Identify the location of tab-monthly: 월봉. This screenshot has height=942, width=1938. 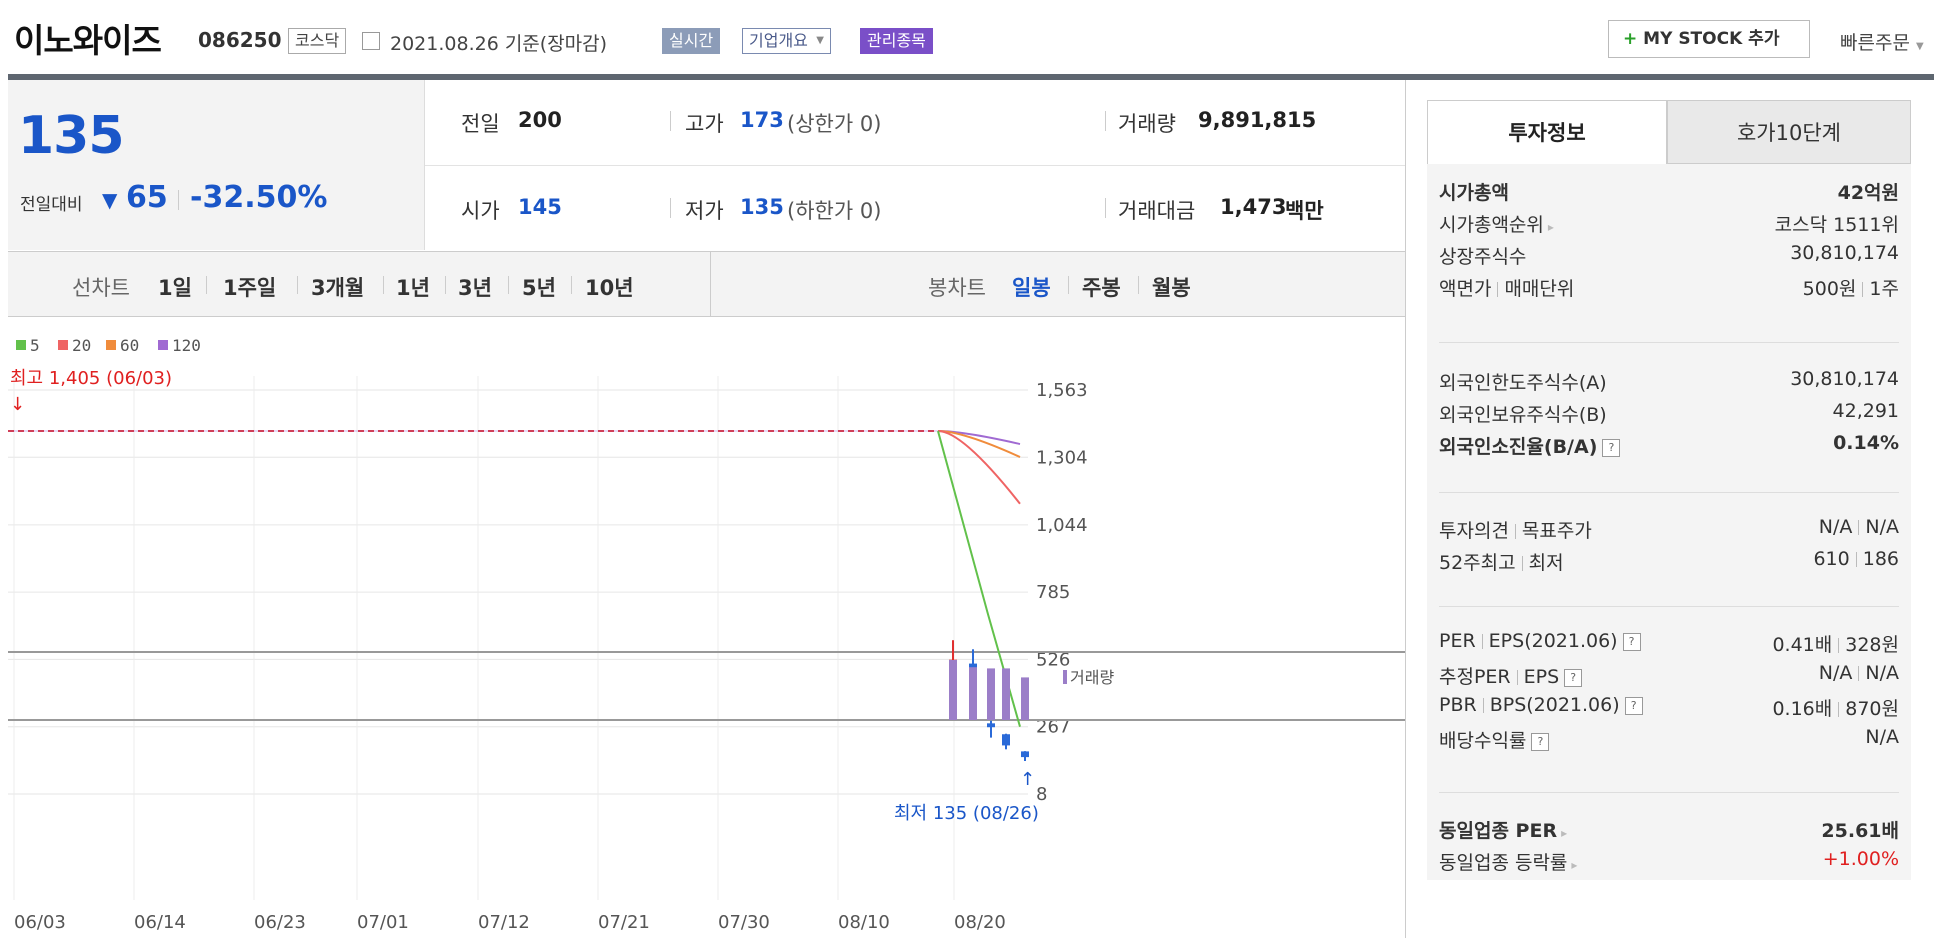
(1171, 288).